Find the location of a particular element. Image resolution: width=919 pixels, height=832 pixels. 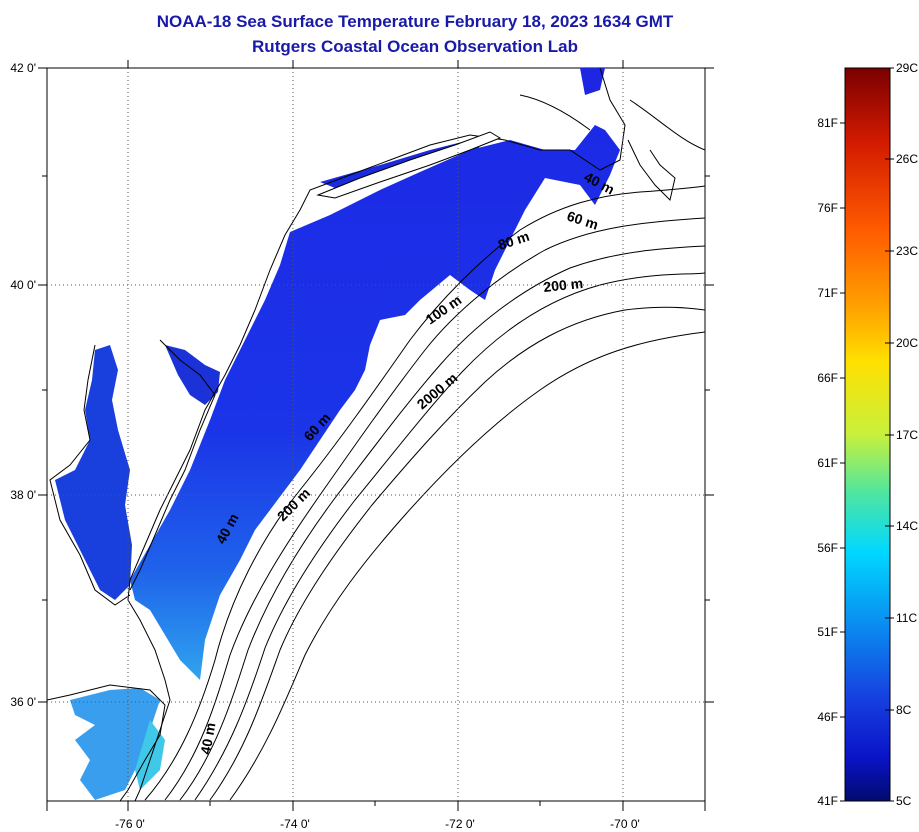

celsius-label: 29C is located at coordinates (907, 68).